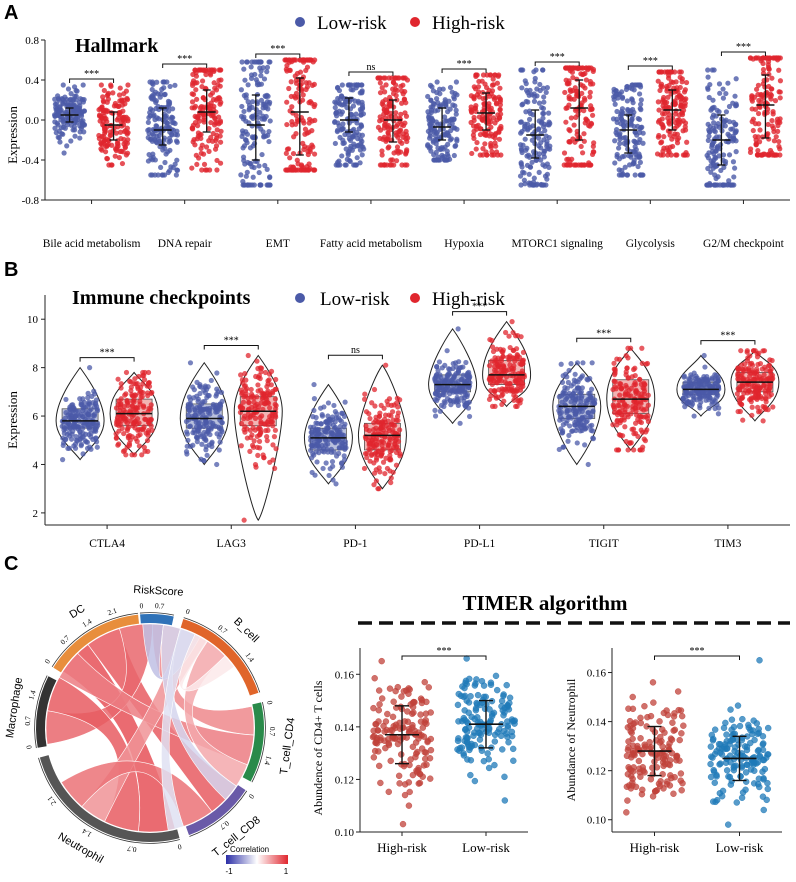 This screenshot has height=882, width=796. What do you see at coordinates (32, 121) in the screenshot?
I see `hallmark-ytick-label: 0.0` at bounding box center [32, 121].